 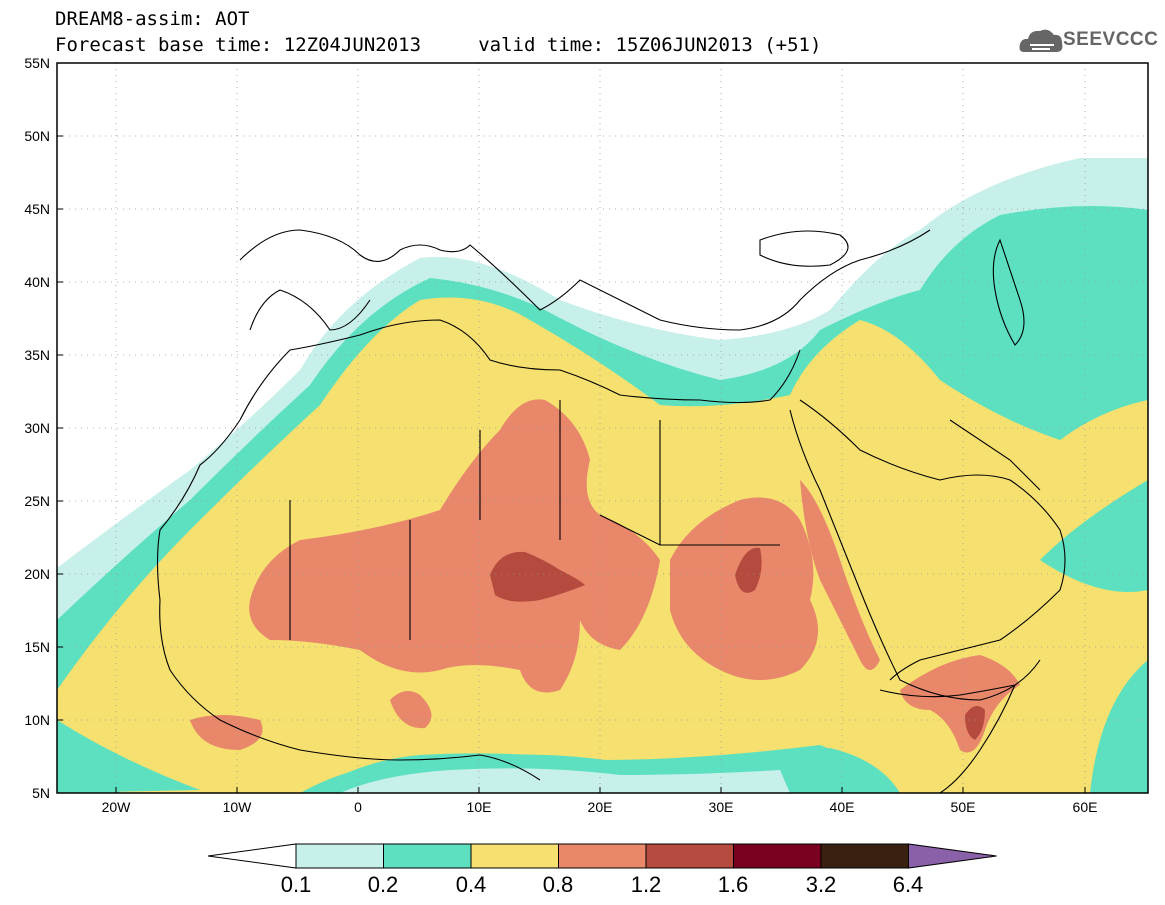 I want to click on lat-label: 55N, so click(x=37, y=63).